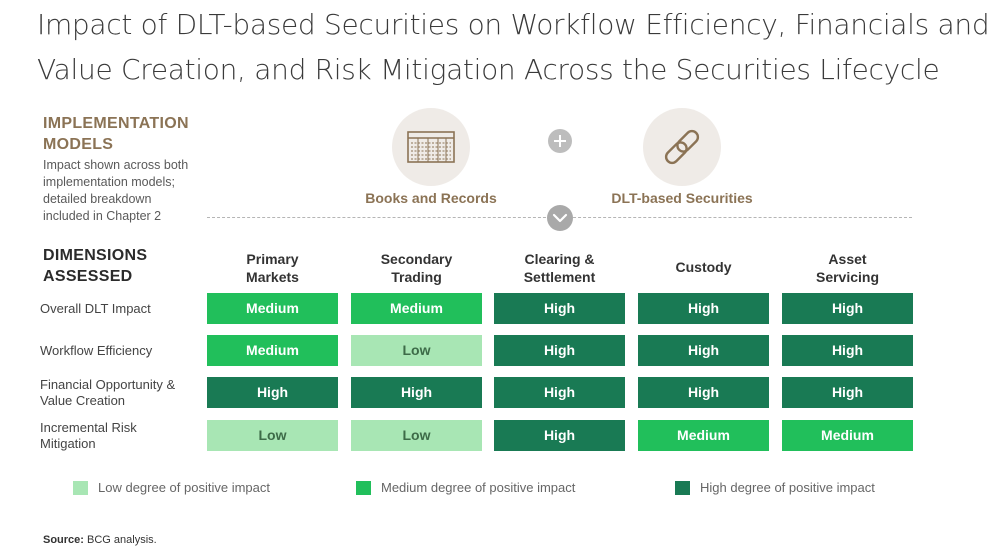  What do you see at coordinates (682, 147) in the screenshot?
I see `chain-link-icon` at bounding box center [682, 147].